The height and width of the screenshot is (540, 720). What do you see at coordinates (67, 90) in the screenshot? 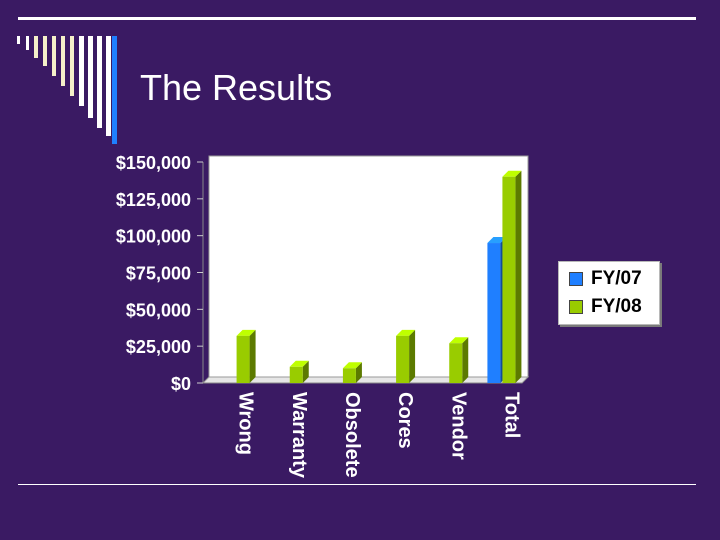
I see `decorative-bars` at bounding box center [67, 90].